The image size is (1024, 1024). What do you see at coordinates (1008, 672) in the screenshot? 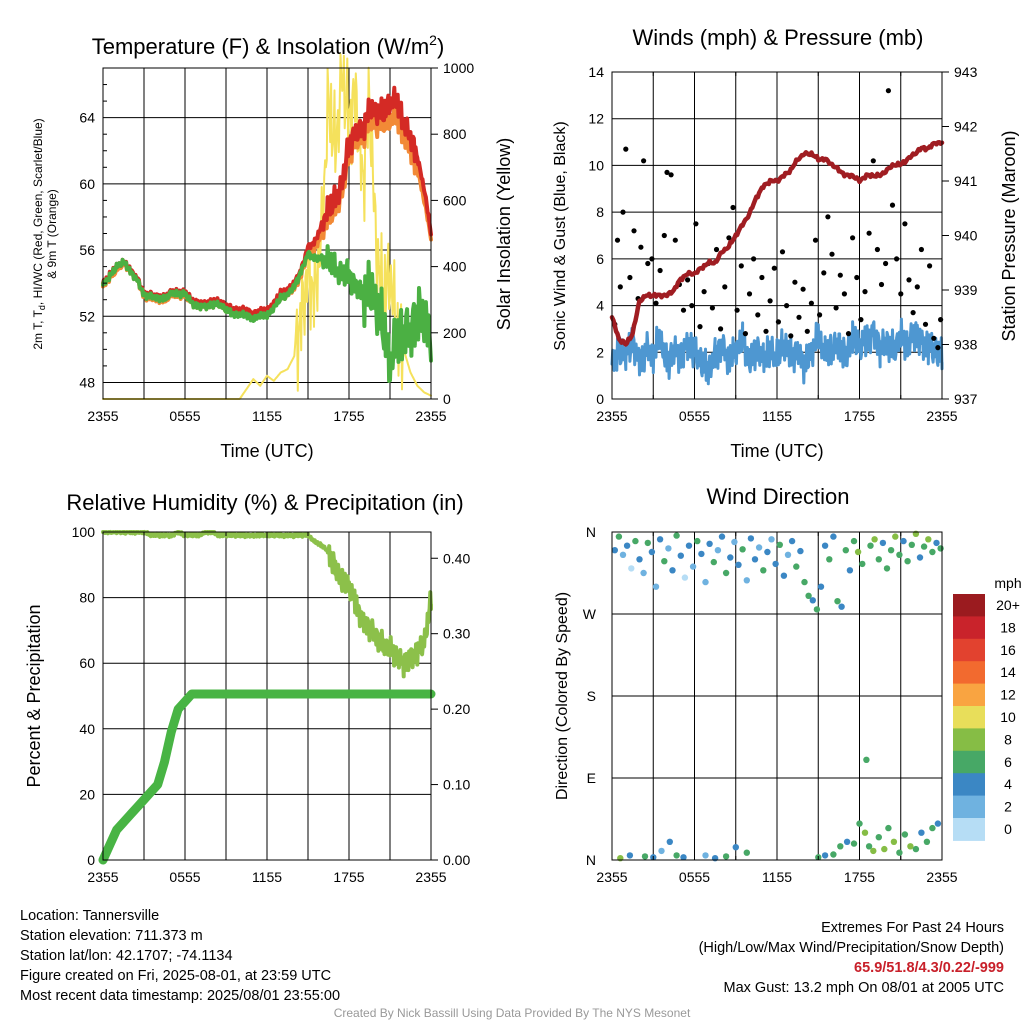
I see `legend-label: 14` at bounding box center [1008, 672].